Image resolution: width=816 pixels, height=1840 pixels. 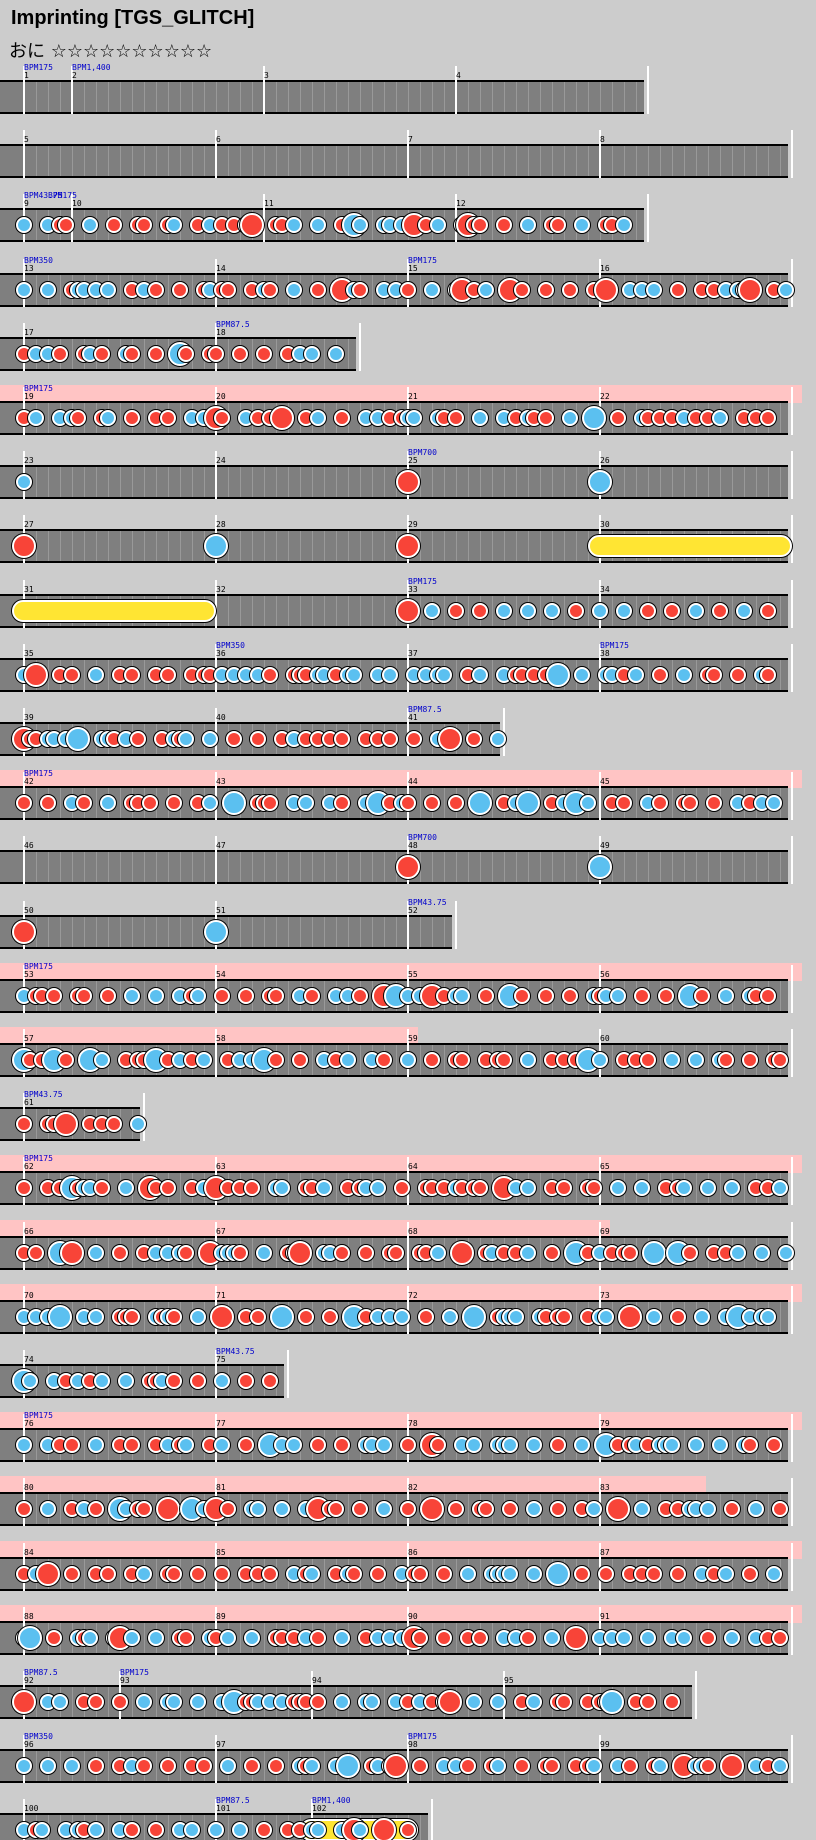 I want to click on bpm-marker: BPM350, so click(x=38, y=1737).